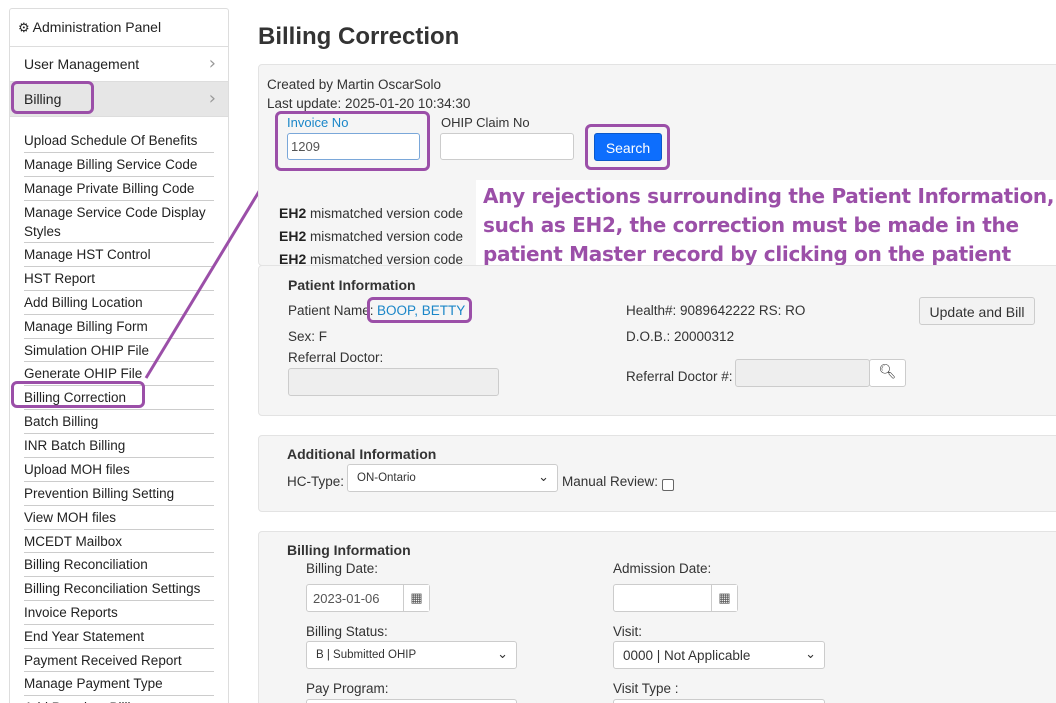 Image resolution: width=1056 pixels, height=703 pixels. What do you see at coordinates (318, 122) in the screenshot?
I see `invoice-label: Invoice No` at bounding box center [318, 122].